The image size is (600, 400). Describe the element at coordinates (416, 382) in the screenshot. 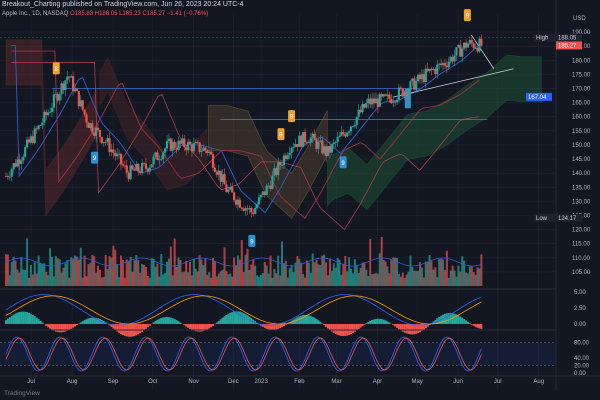

I see `x-tick-label: May` at that location.